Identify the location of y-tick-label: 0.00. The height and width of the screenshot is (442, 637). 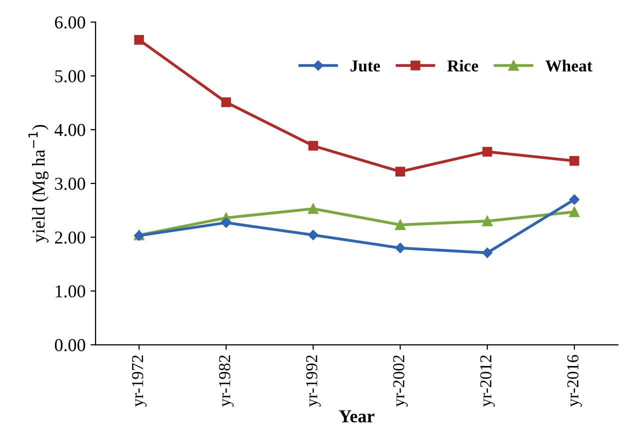
(70, 345).